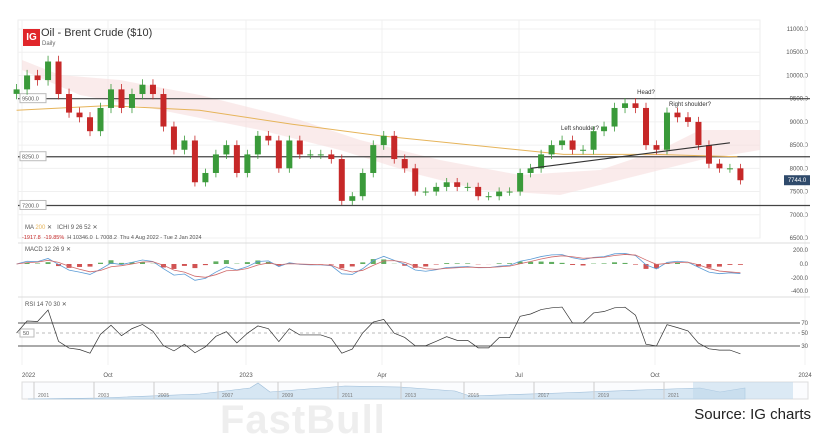  What do you see at coordinates (673, 396) in the screenshot?
I see `navigator-year-label: 2021` at bounding box center [673, 396].